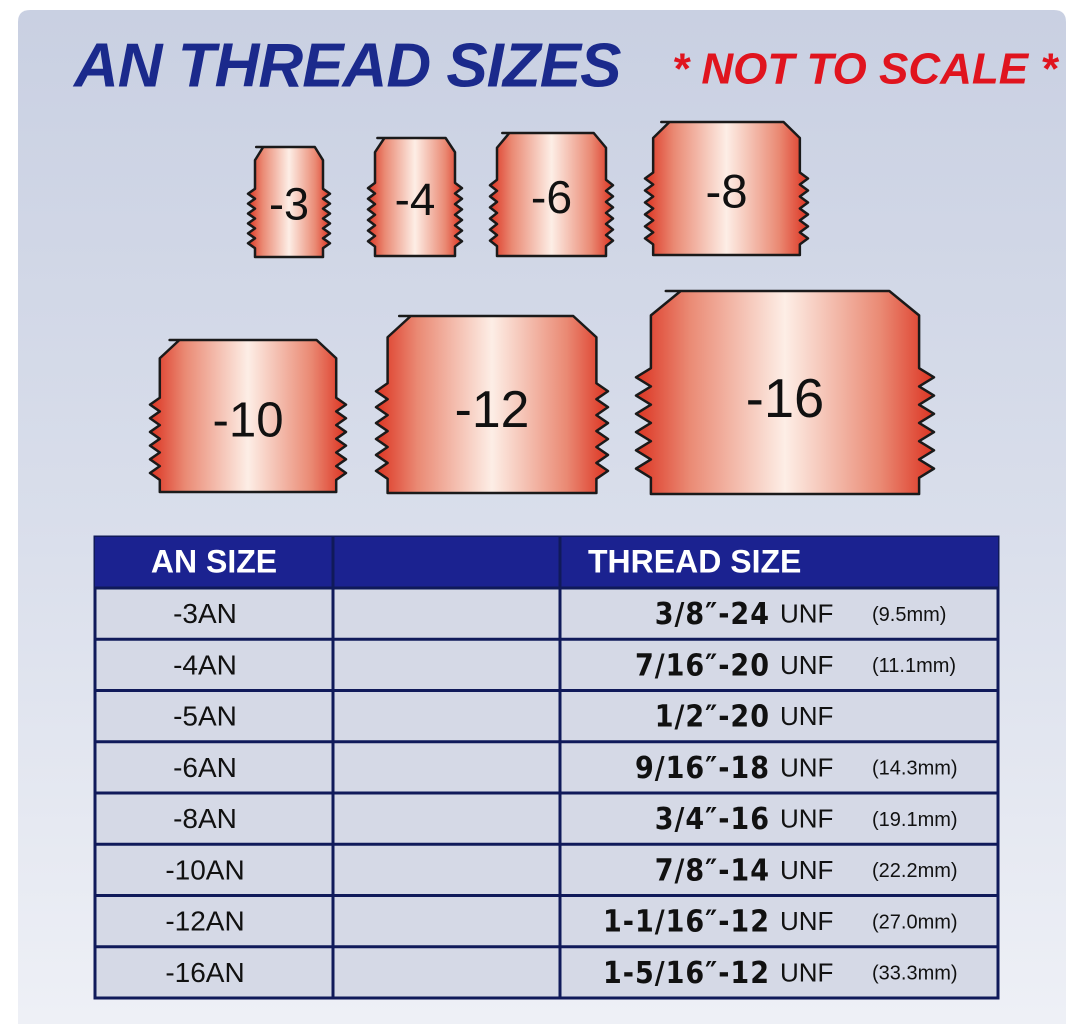 The image size is (1084, 1024). I want to click on fitting-label: -4, so click(415, 199).